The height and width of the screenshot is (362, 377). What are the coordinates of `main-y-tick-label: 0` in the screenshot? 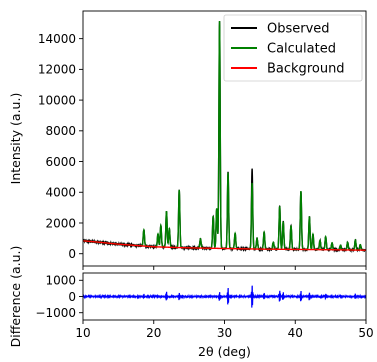 It's located at (72, 254).